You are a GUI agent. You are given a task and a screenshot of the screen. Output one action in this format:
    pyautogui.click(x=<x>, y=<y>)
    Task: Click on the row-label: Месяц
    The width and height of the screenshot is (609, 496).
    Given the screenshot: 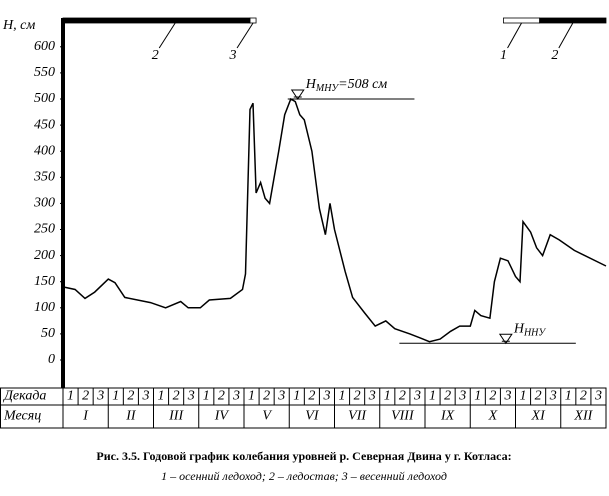 What is the action you would take?
    pyautogui.click(x=22, y=416)
    